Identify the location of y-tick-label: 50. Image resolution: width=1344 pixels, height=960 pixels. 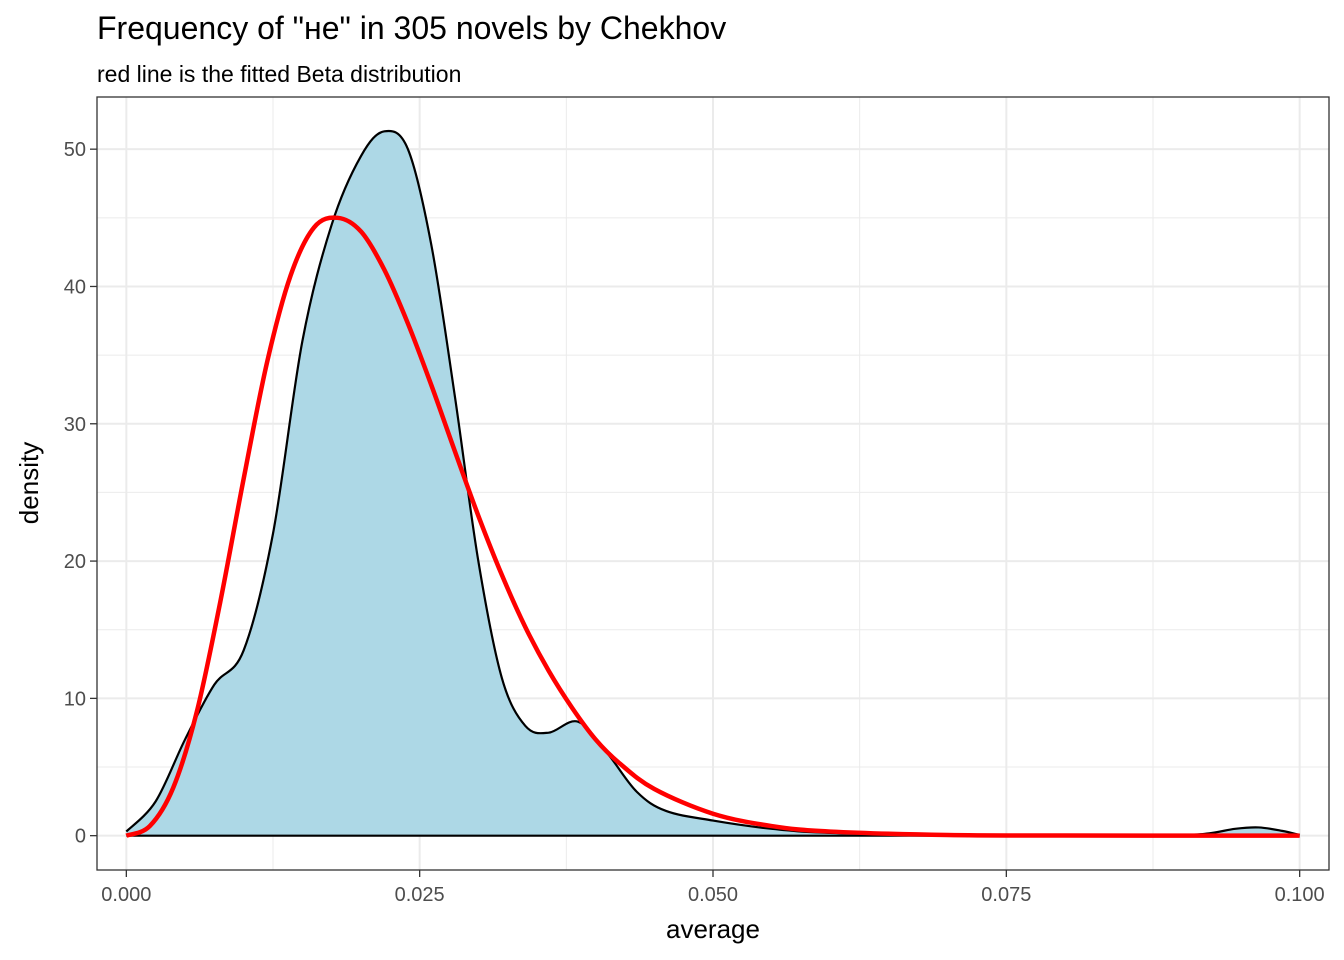
(75, 150).